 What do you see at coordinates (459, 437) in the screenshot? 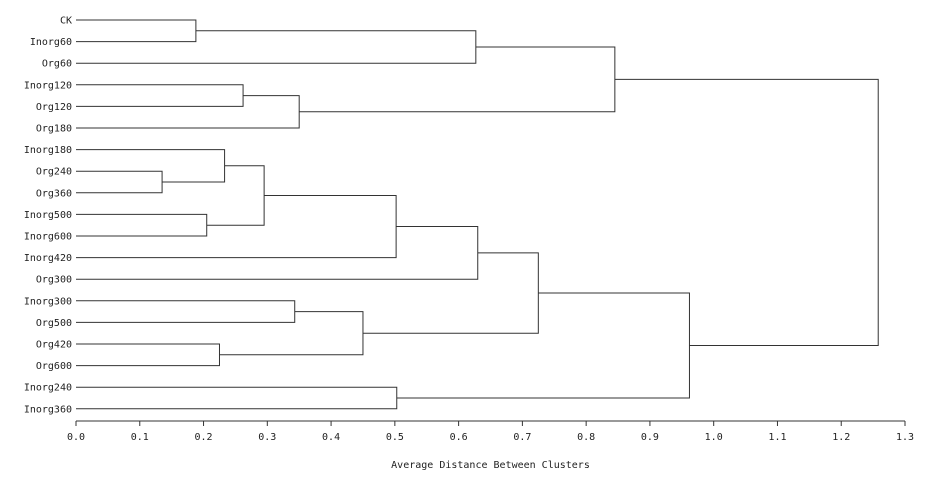
I see `x-tick-label: 0.6` at bounding box center [459, 437].